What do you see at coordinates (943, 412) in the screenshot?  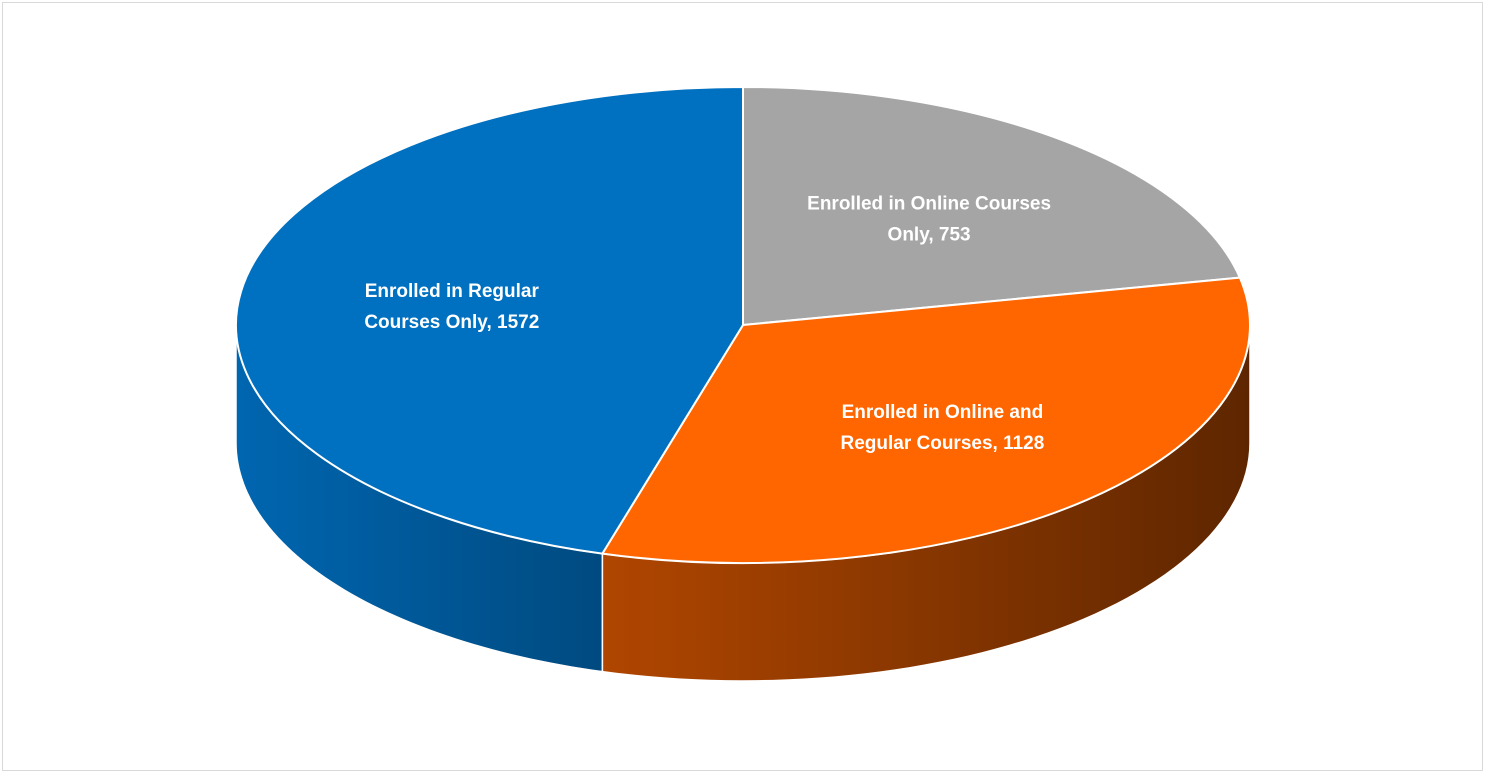 I see `data-label-line: Enrolled in Online and` at bounding box center [943, 412].